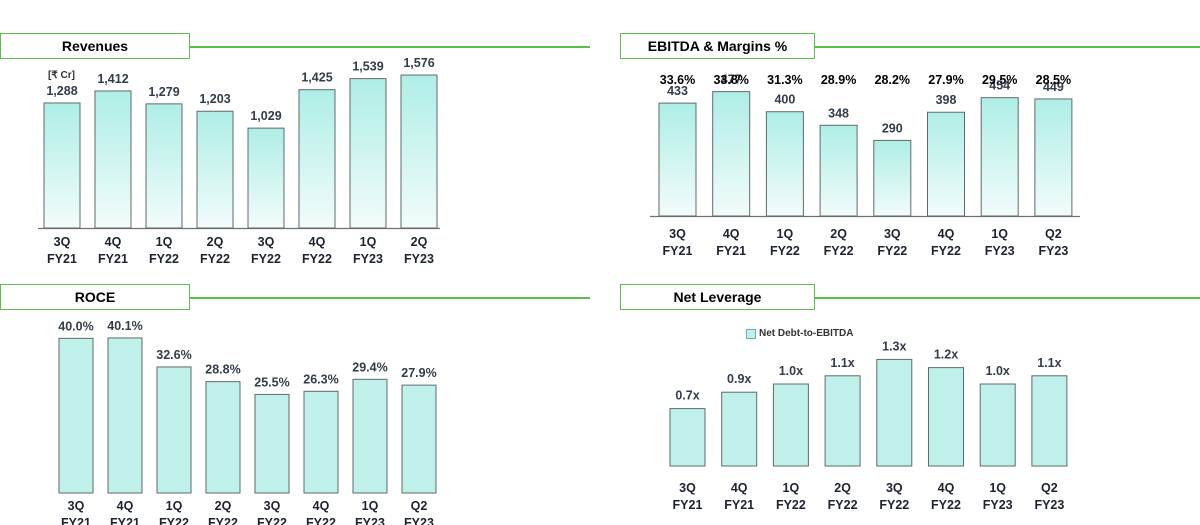  What do you see at coordinates (999, 234) in the screenshot?
I see `ebitda-tick-label: 1Q` at bounding box center [999, 234].